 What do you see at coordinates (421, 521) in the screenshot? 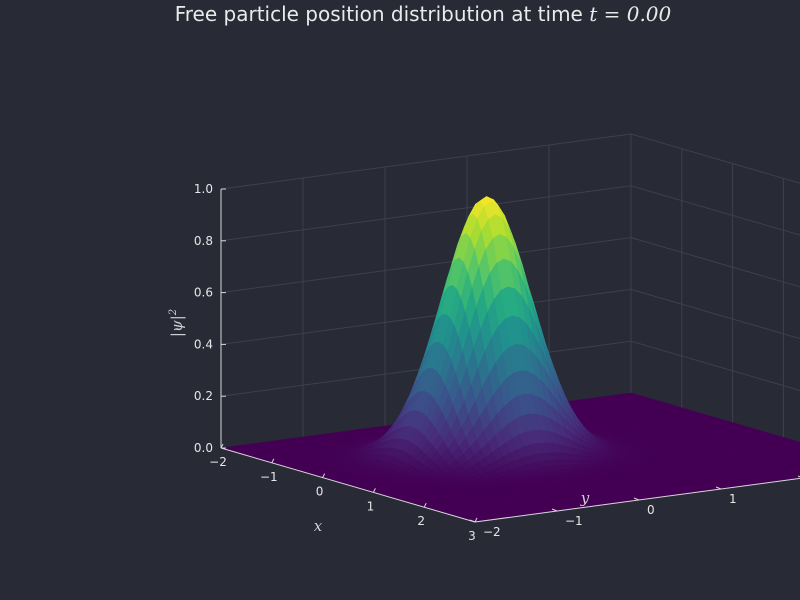
I see `x-tick-label: 2` at bounding box center [421, 521].